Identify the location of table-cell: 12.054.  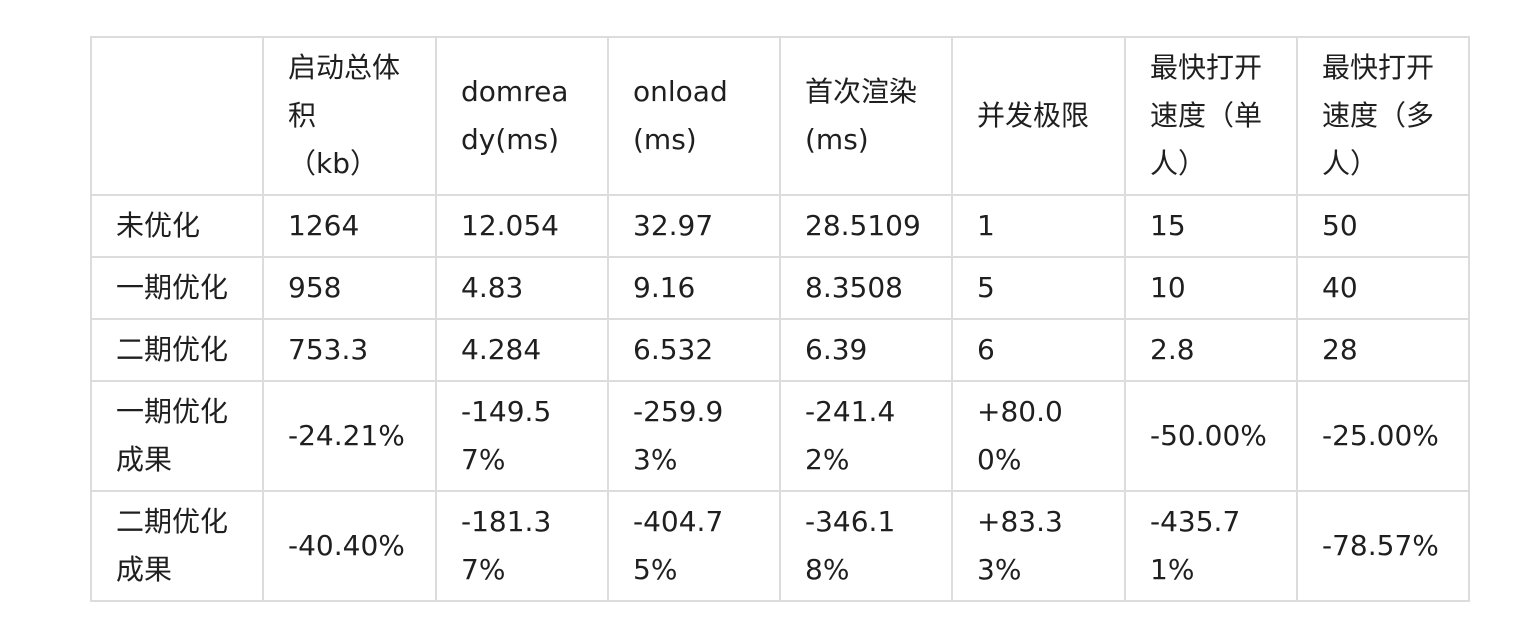
(522, 226).